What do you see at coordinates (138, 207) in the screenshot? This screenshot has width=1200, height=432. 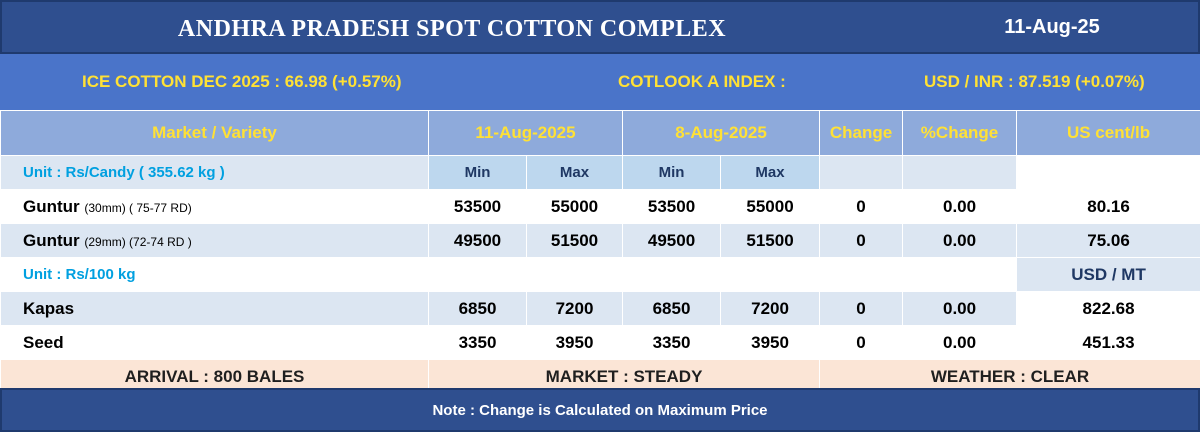 I see `variety-spec: (30mm) ( 75-77 RD)` at bounding box center [138, 207].